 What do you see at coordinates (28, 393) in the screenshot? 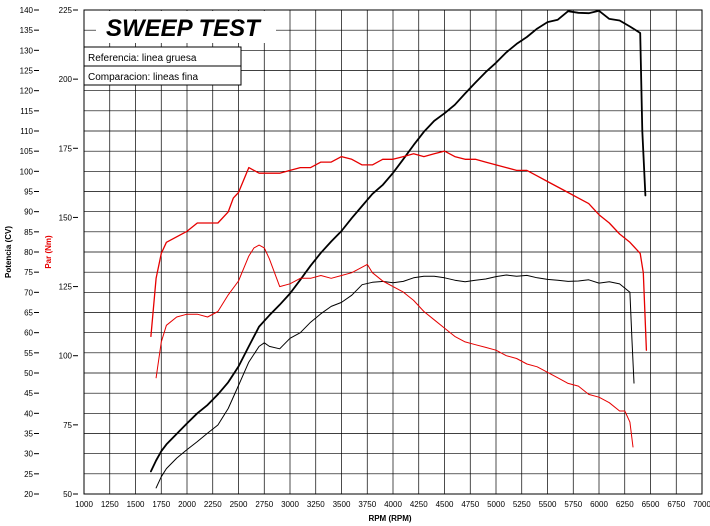
I see `power-tick-label: 45` at bounding box center [28, 393].